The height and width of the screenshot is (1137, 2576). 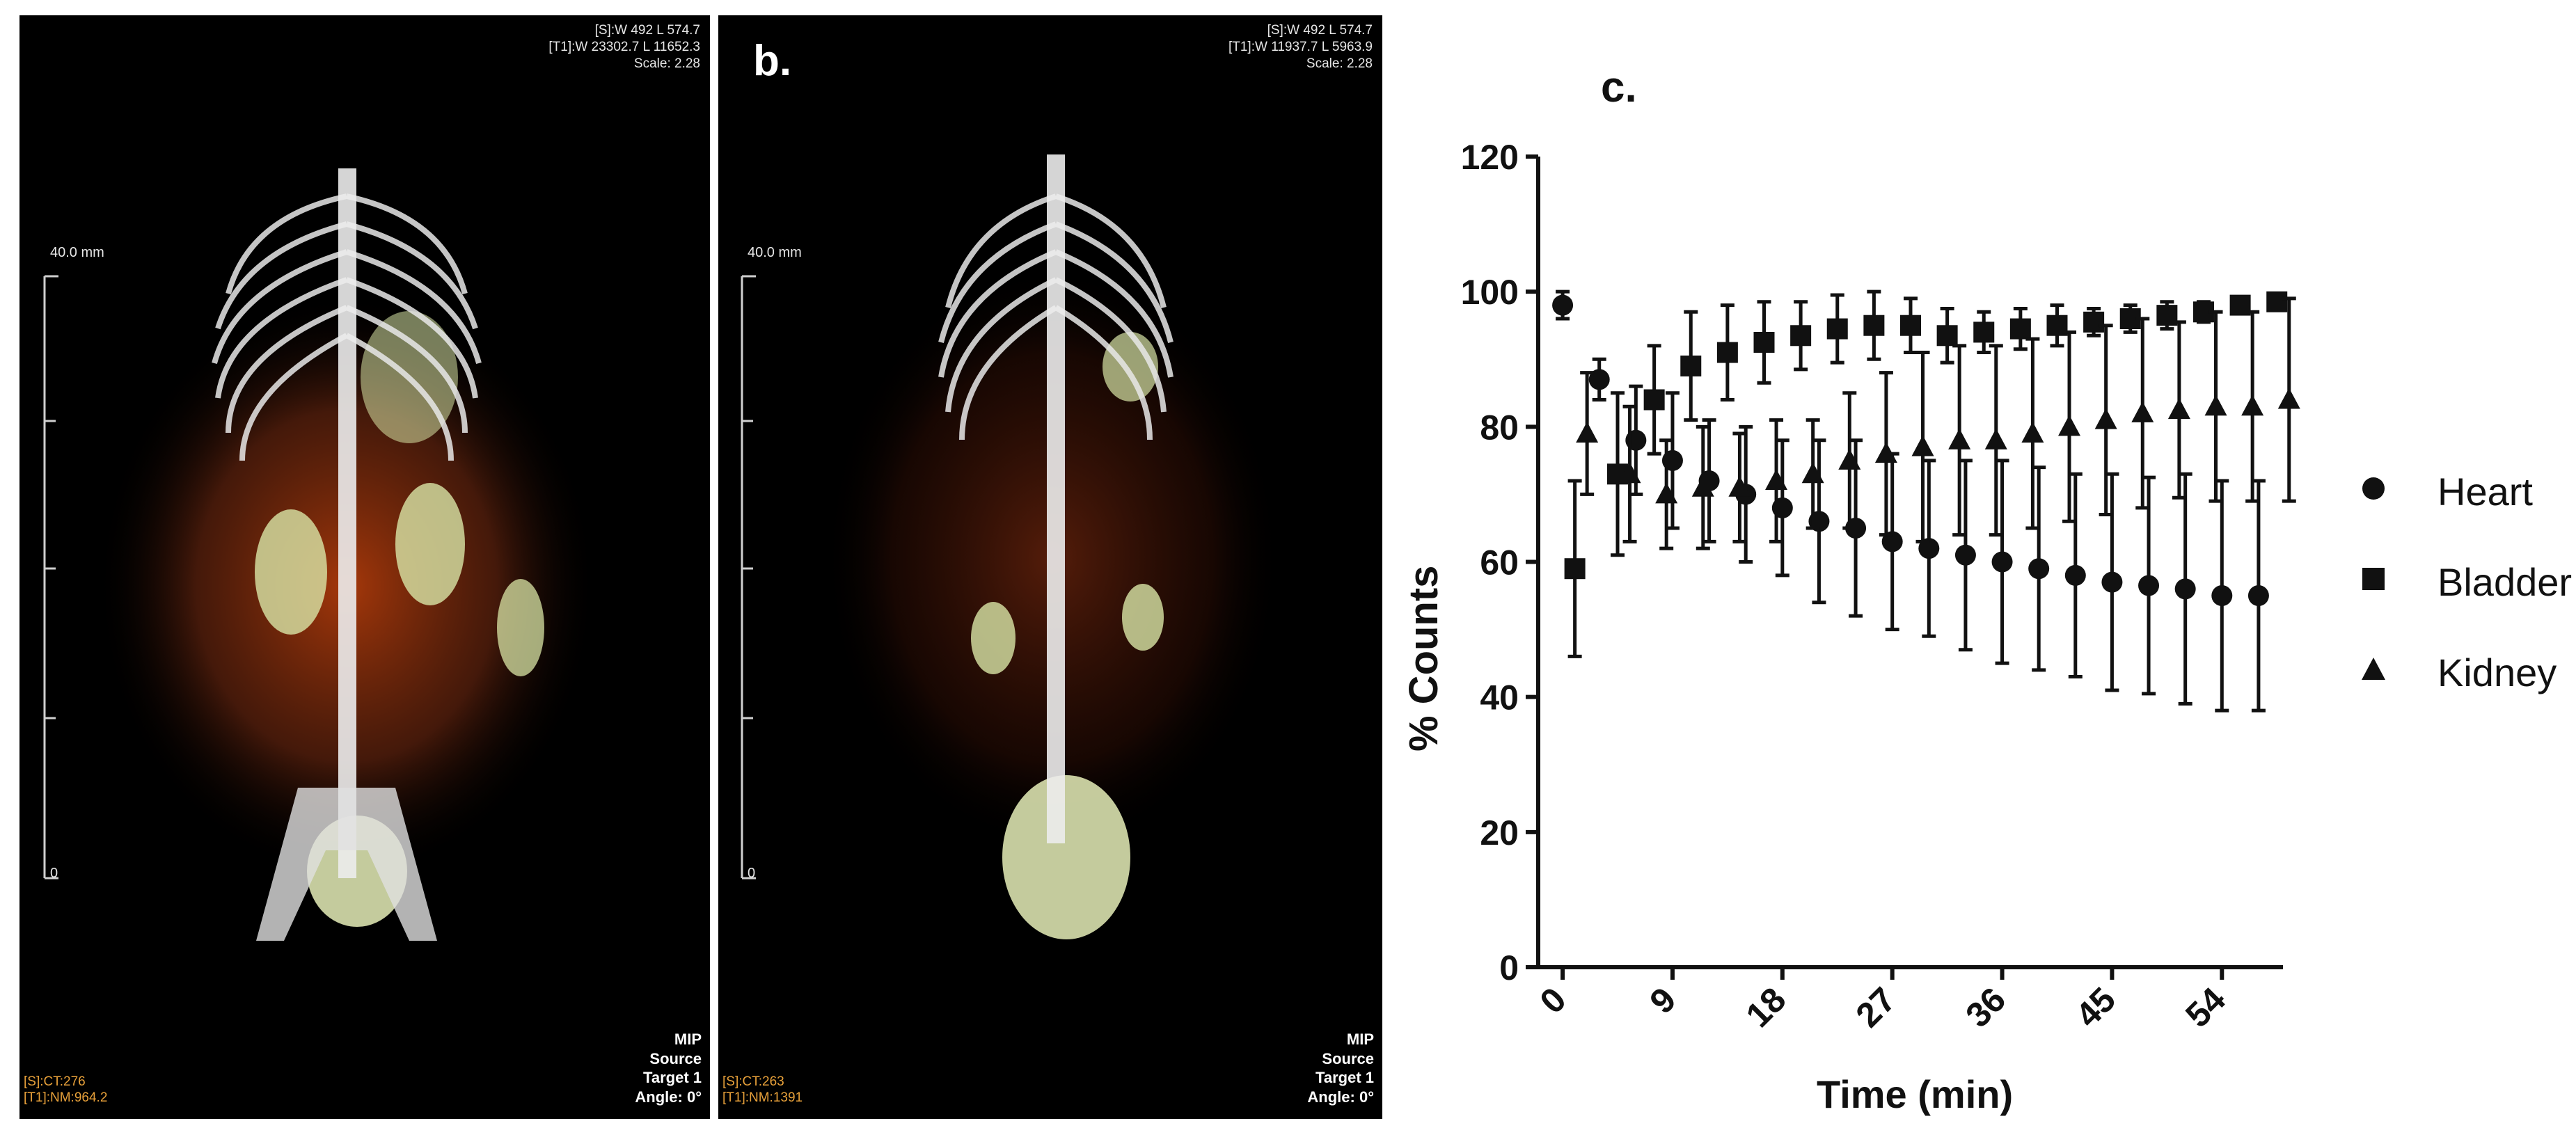 What do you see at coordinates (55, 1081) in the screenshot?
I see `overlay-line: [S]:CT:276` at bounding box center [55, 1081].